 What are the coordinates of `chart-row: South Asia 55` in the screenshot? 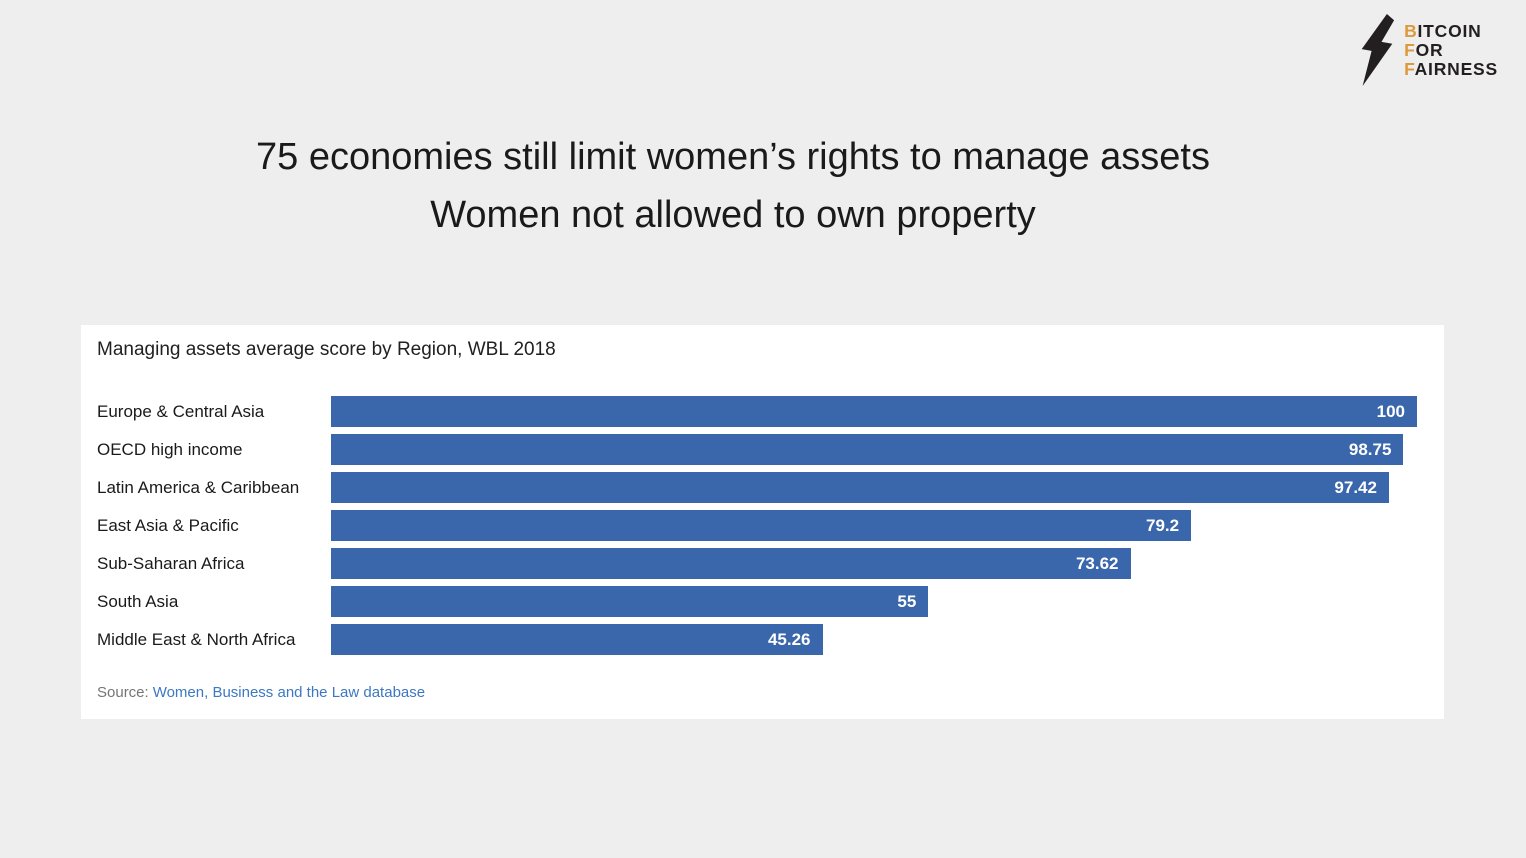 It's located at (757, 601).